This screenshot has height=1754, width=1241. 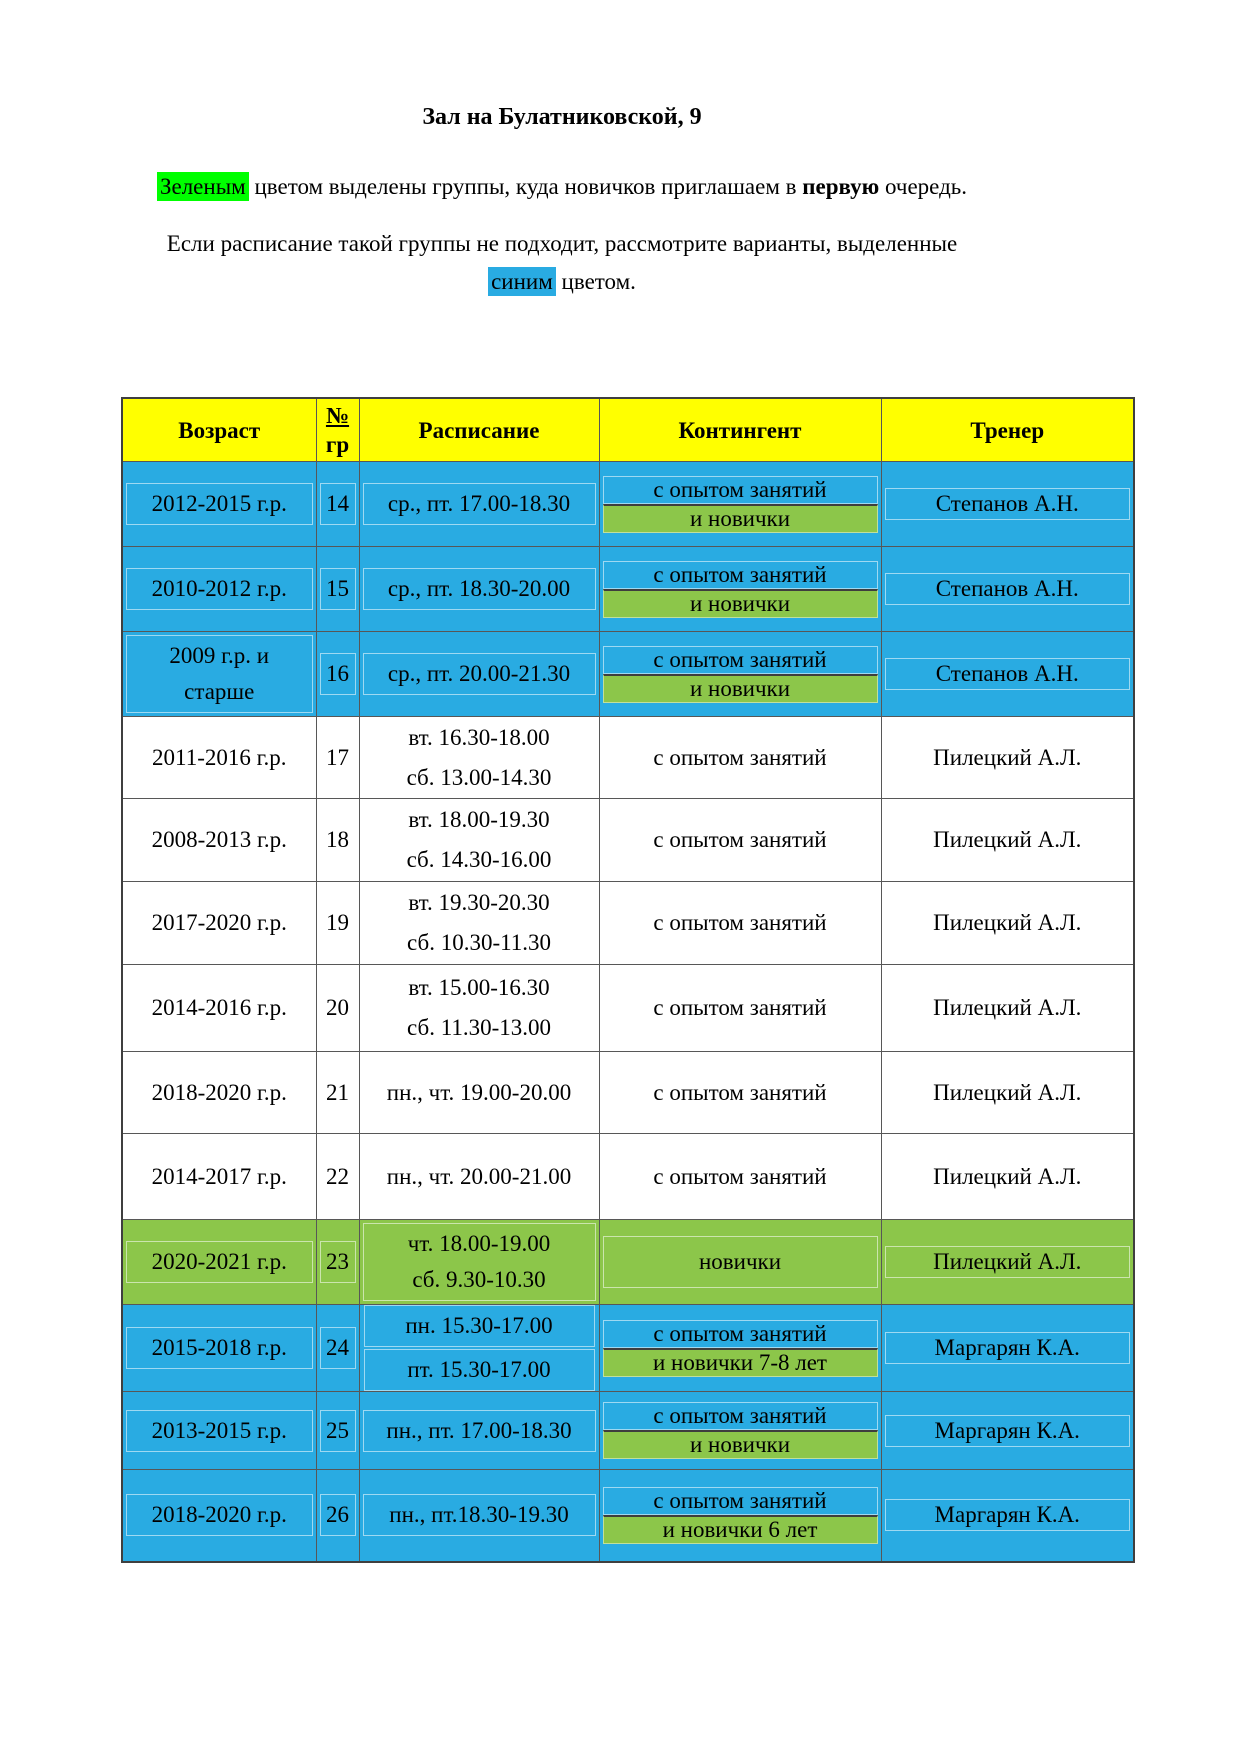 I want to click on schedule-cell-content: пн., чт. 20.00-21.00, so click(x=479, y=1177).